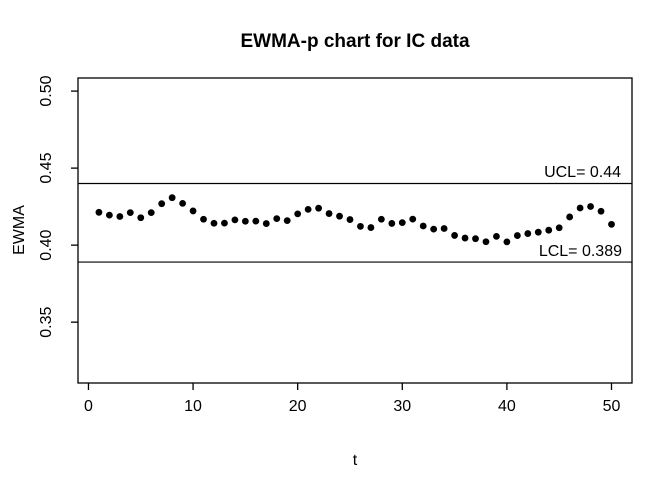 The height and width of the screenshot is (480, 672). What do you see at coordinates (355, 460) in the screenshot?
I see `x-axis-title: t` at bounding box center [355, 460].